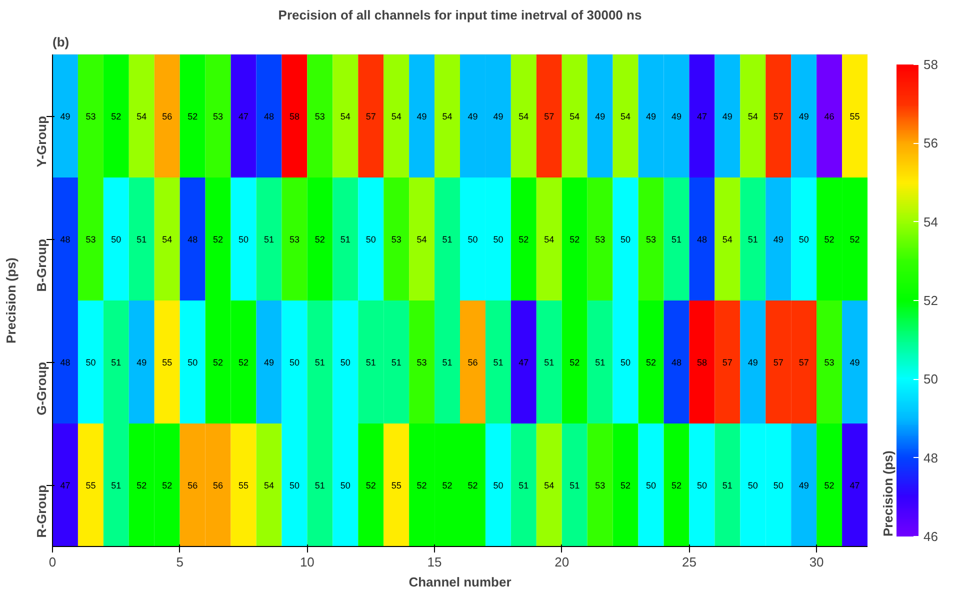 The width and height of the screenshot is (955, 597). I want to click on y-tick-label: Y-Group, so click(41, 142).